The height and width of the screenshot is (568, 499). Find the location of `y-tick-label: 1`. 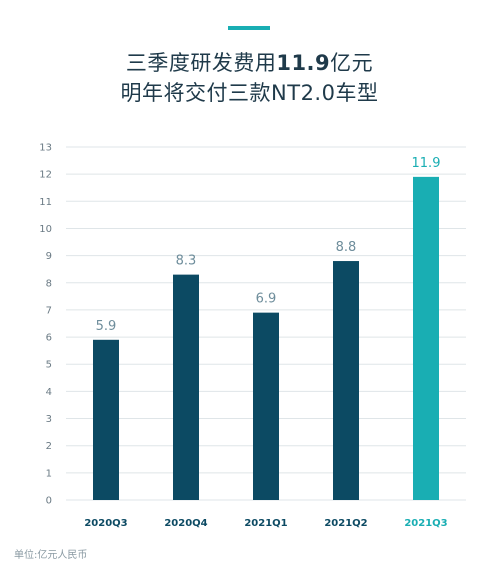

y-tick-label: 1 is located at coordinates (49, 473).